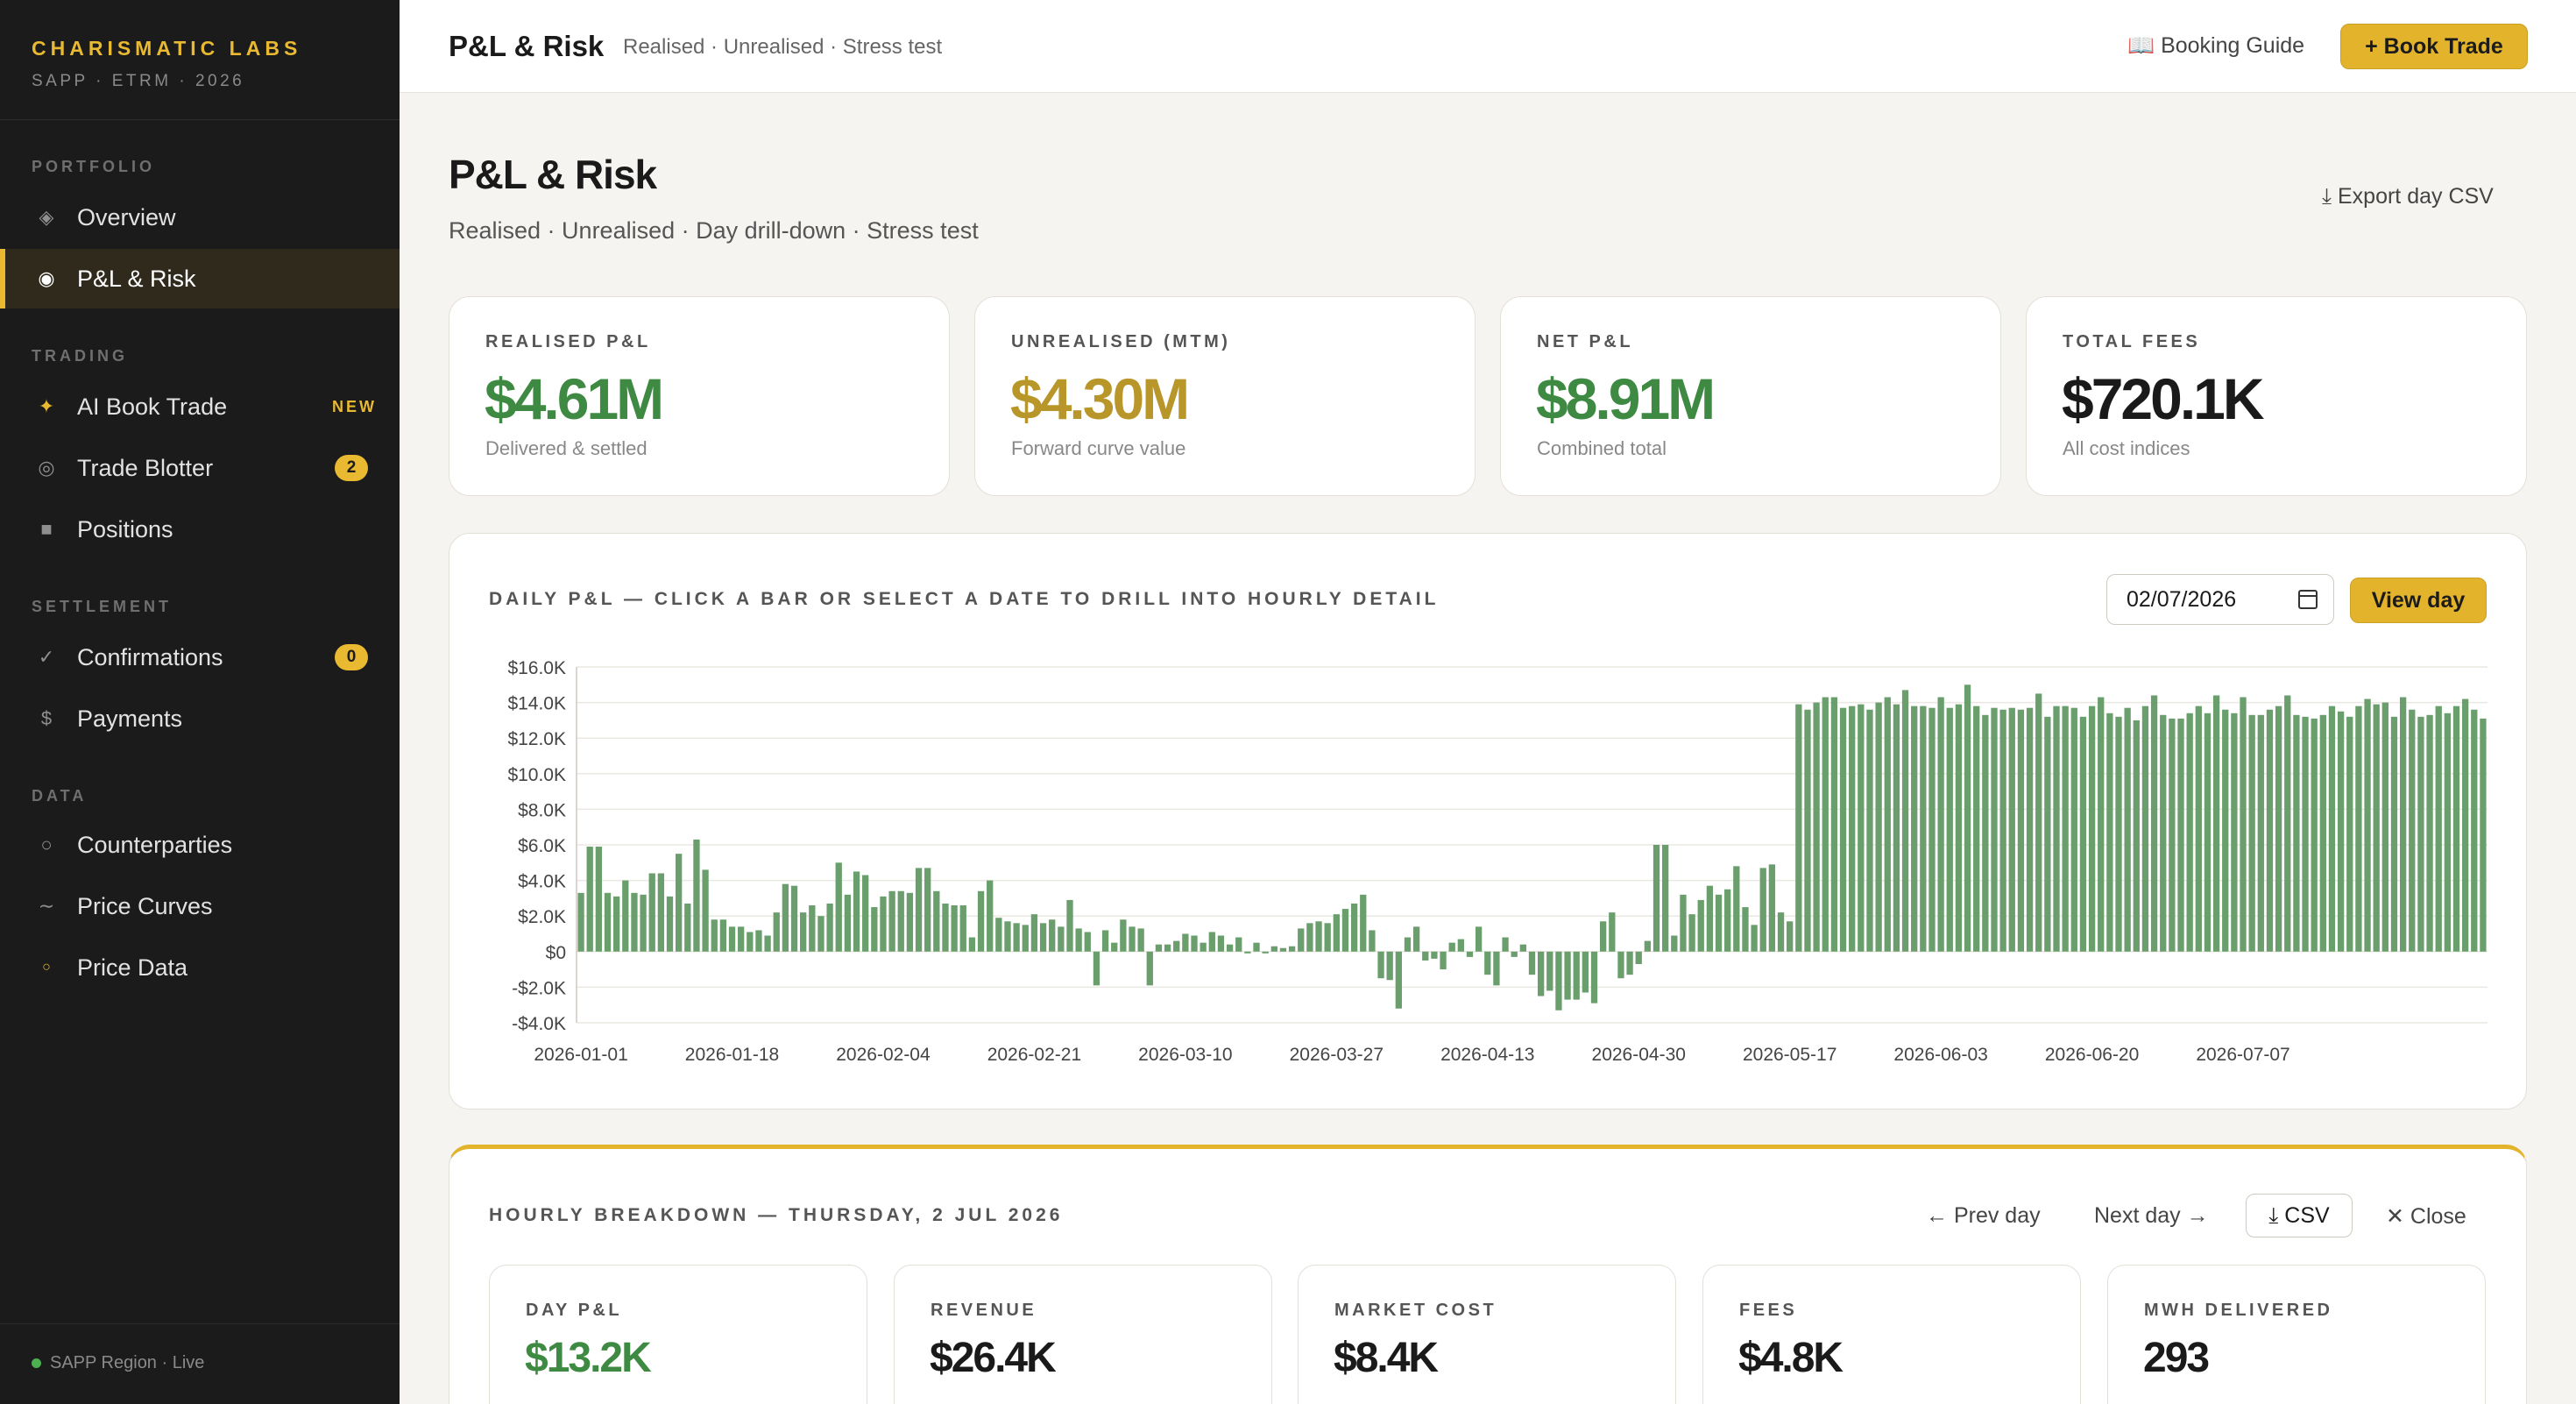 The height and width of the screenshot is (1404, 2576). What do you see at coordinates (2220, 599) in the screenshot?
I see `date-picker-input: 02/07/2026` at bounding box center [2220, 599].